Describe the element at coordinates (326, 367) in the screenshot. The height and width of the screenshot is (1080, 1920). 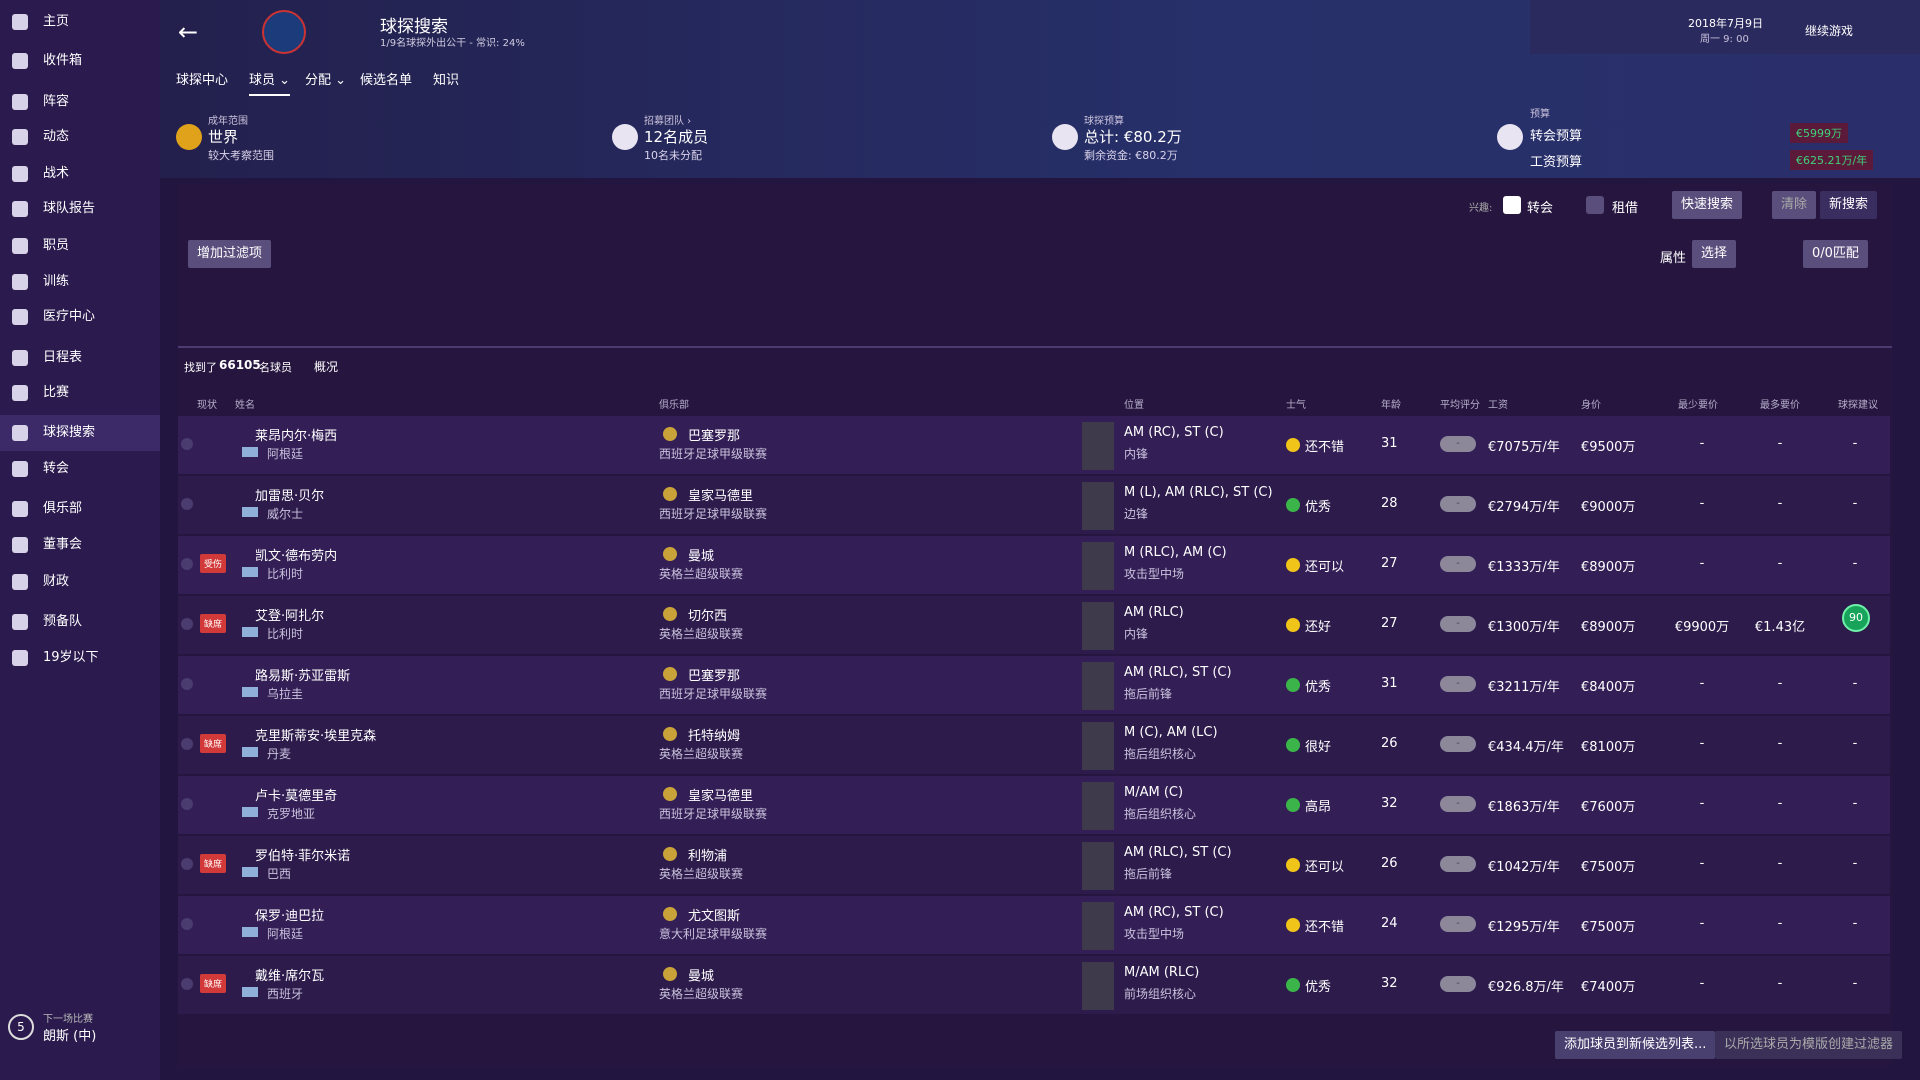
I see `view-select: 概况` at that location.